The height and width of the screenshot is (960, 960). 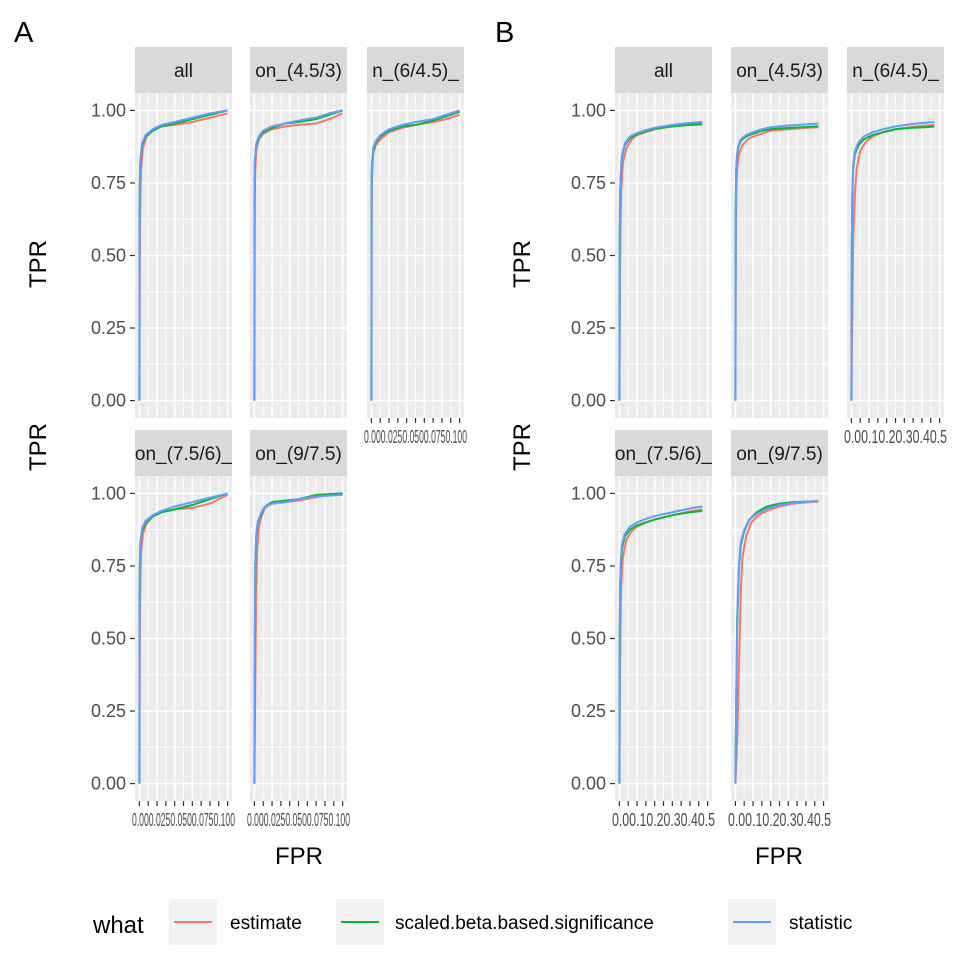 I want to click on facet-A-0: all 0.00 0.25 0.50 0.75 1.00, so click(x=161, y=232).